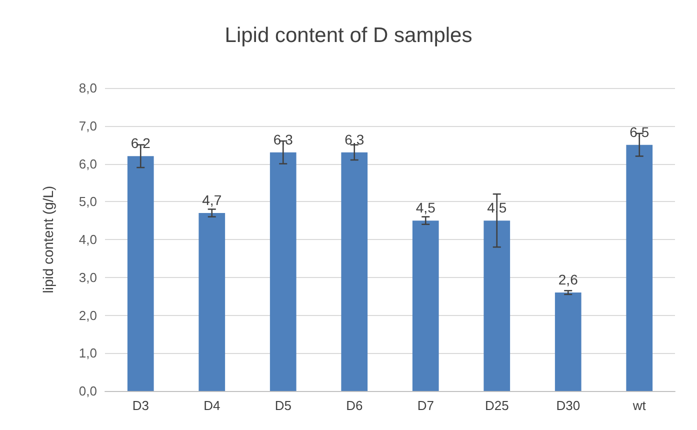 The height and width of the screenshot is (430, 697). What do you see at coordinates (354, 405) in the screenshot?
I see `x-tick-label: D6` at bounding box center [354, 405].